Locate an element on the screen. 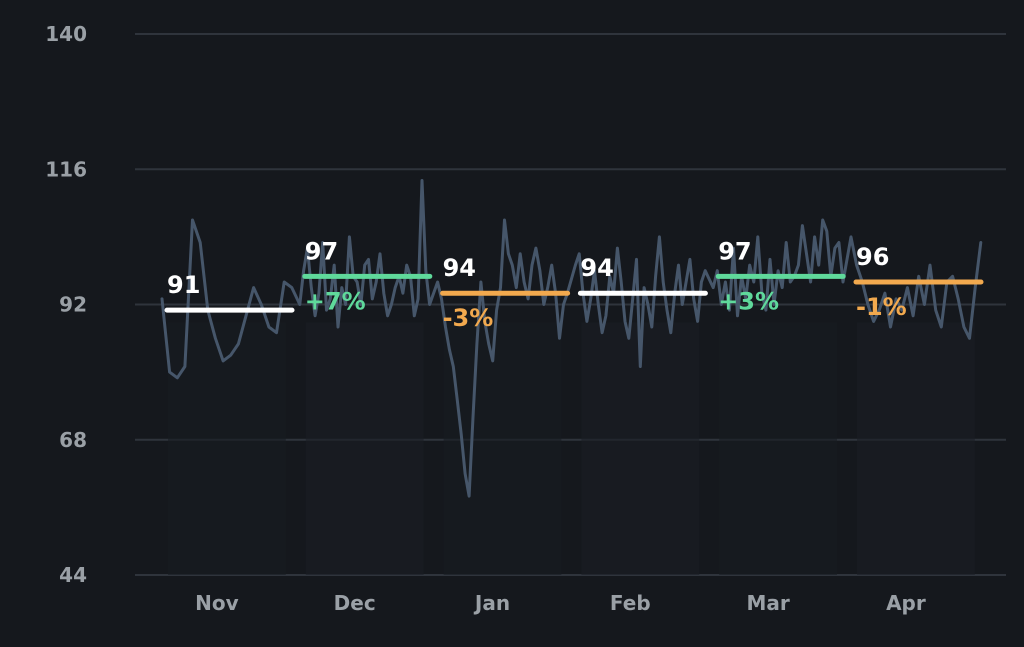 This screenshot has height=647, width=1024. change-label-dec: +7% is located at coordinates (335, 301).